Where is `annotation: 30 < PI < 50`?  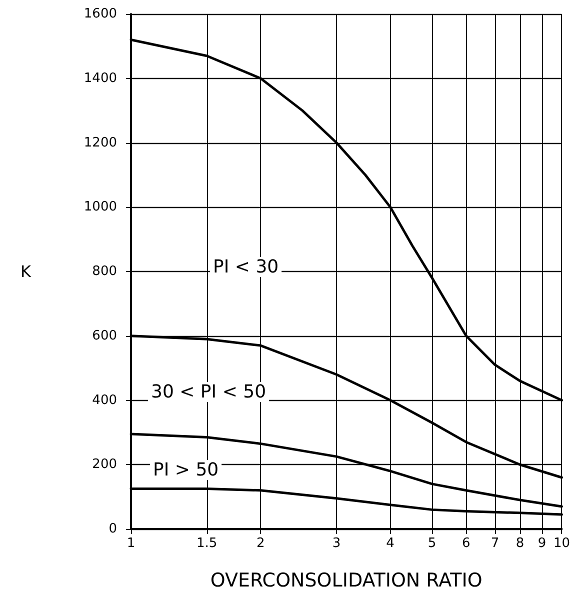 annotation: 30 < PI < 50 is located at coordinates (208, 392).